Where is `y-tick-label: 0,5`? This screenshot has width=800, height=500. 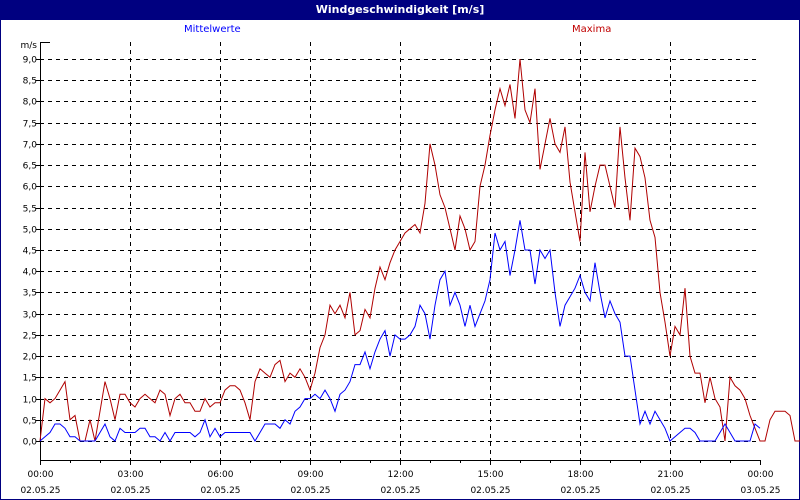
y-tick-label: 0,5 is located at coordinates (30, 422).